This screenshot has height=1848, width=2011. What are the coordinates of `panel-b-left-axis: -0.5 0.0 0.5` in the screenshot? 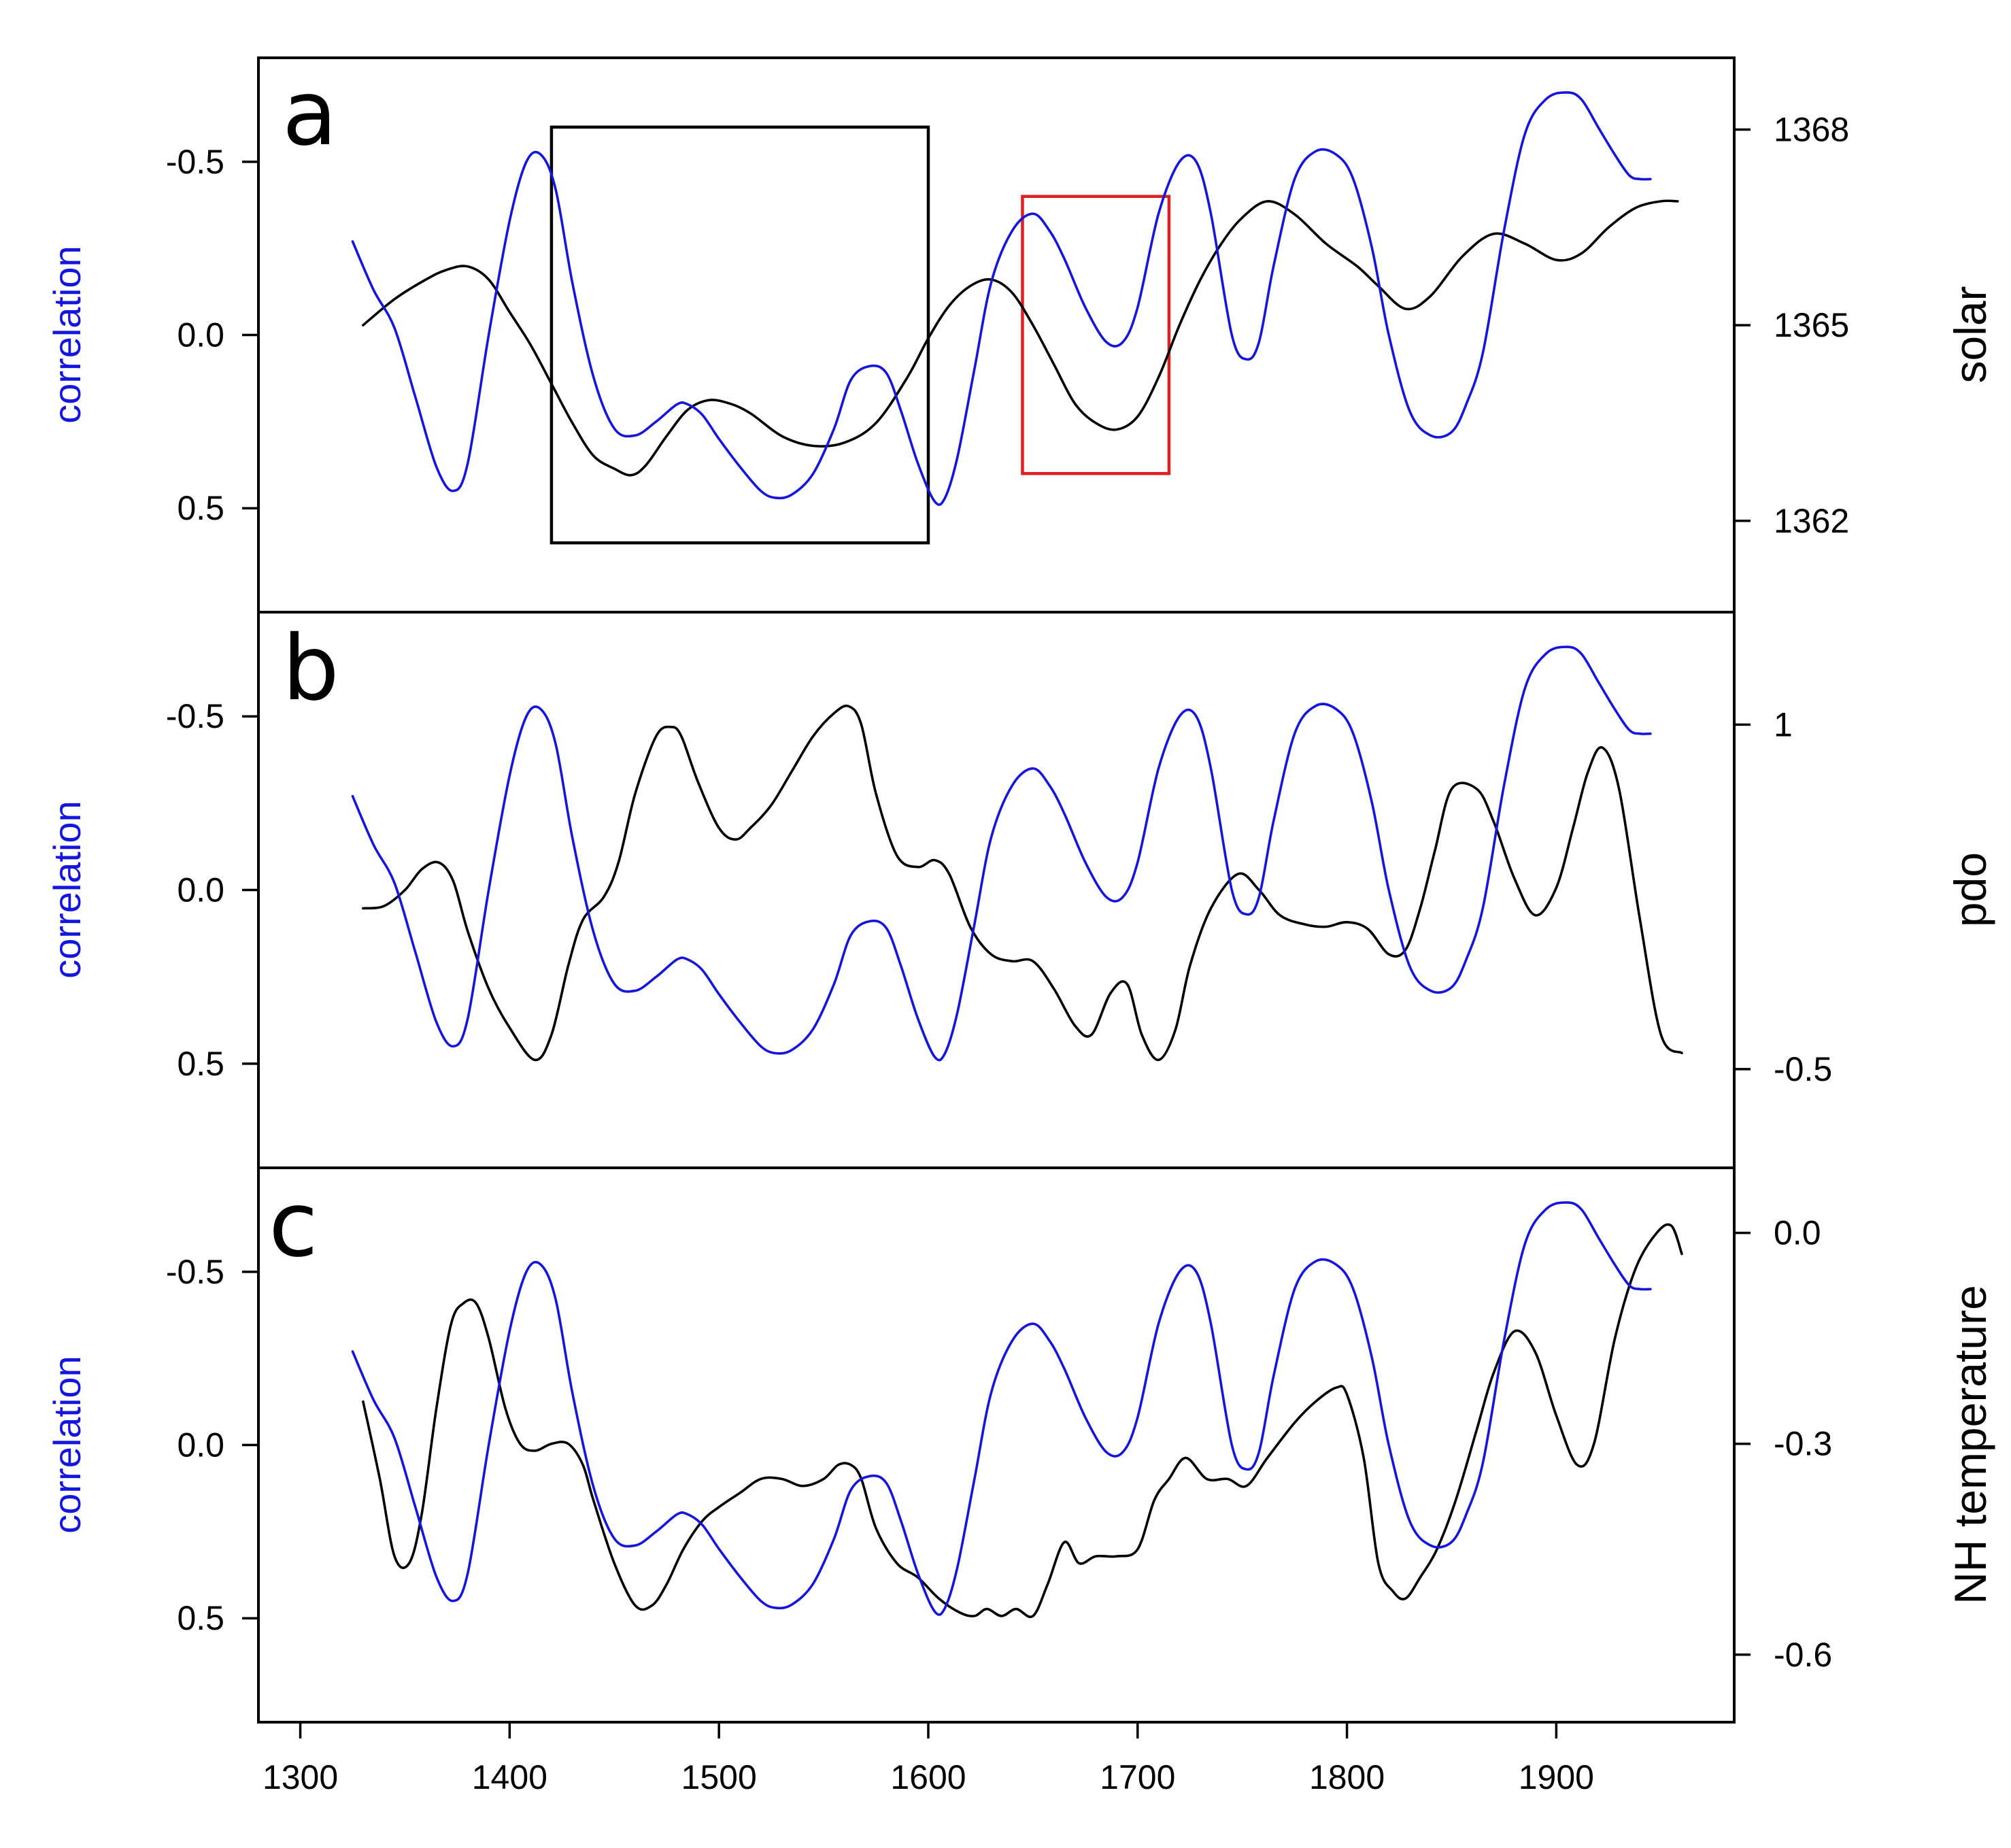 It's located at (212, 890).